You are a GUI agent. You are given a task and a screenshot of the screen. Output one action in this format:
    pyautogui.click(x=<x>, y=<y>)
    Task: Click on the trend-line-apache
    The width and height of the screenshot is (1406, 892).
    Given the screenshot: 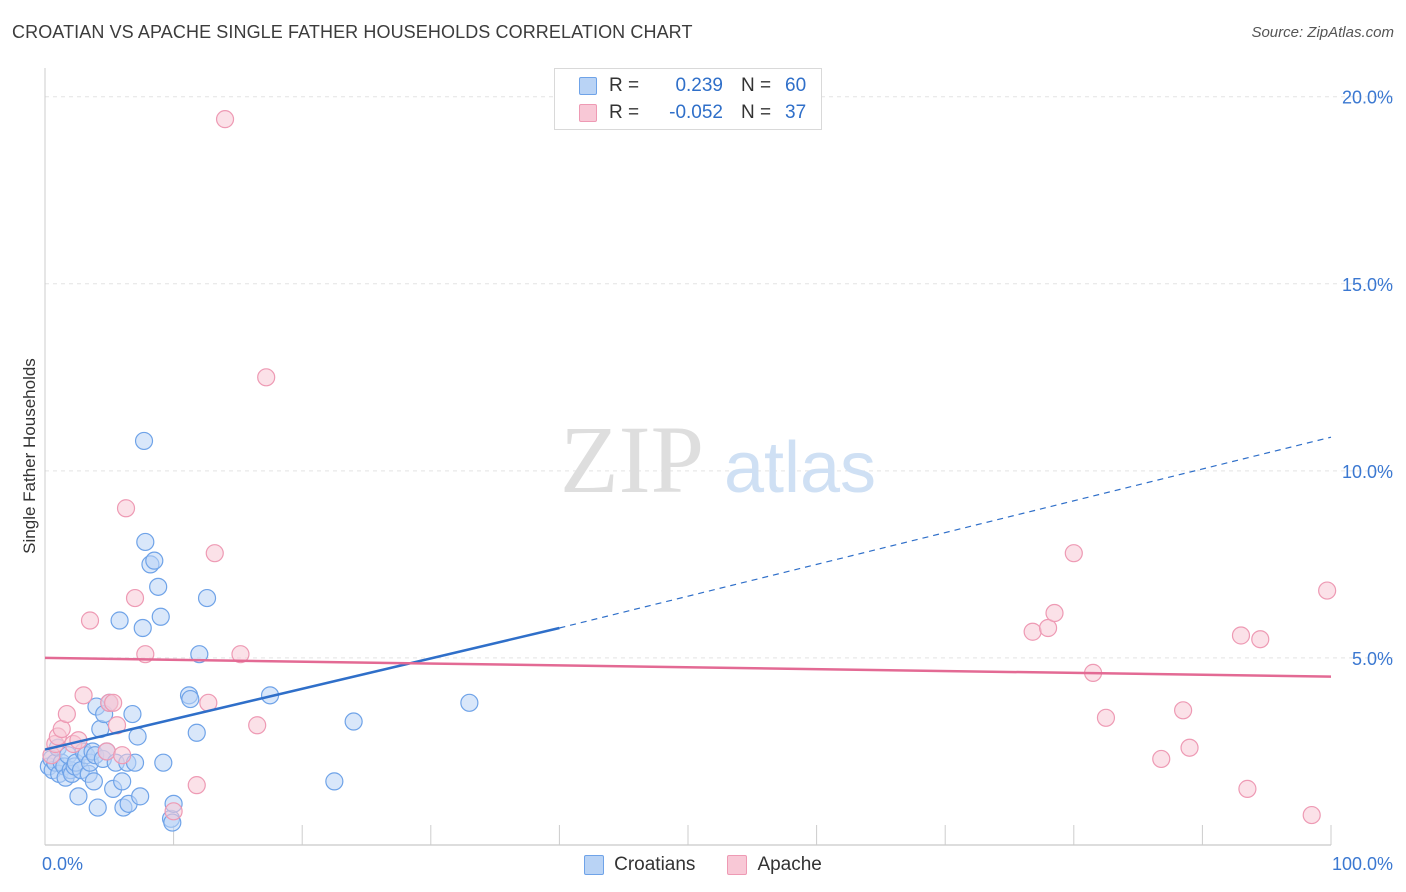 What is the action you would take?
    pyautogui.click(x=688, y=667)
    